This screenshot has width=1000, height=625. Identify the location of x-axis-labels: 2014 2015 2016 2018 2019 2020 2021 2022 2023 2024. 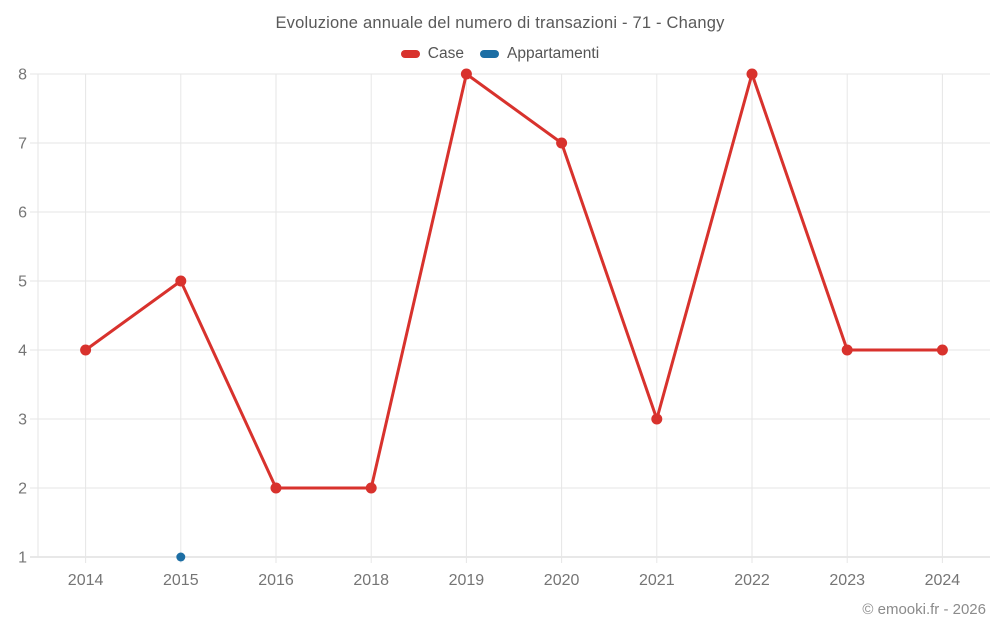
(514, 580).